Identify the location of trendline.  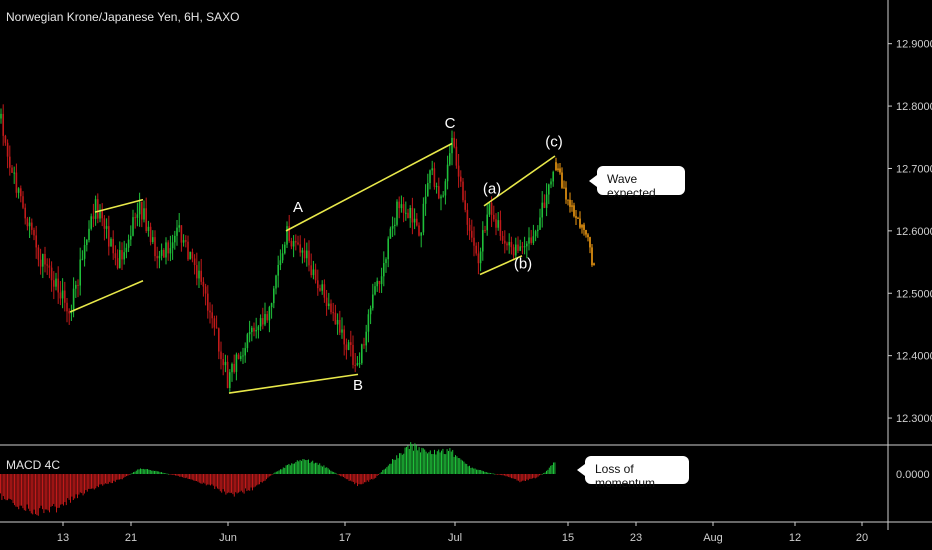
(369, 187).